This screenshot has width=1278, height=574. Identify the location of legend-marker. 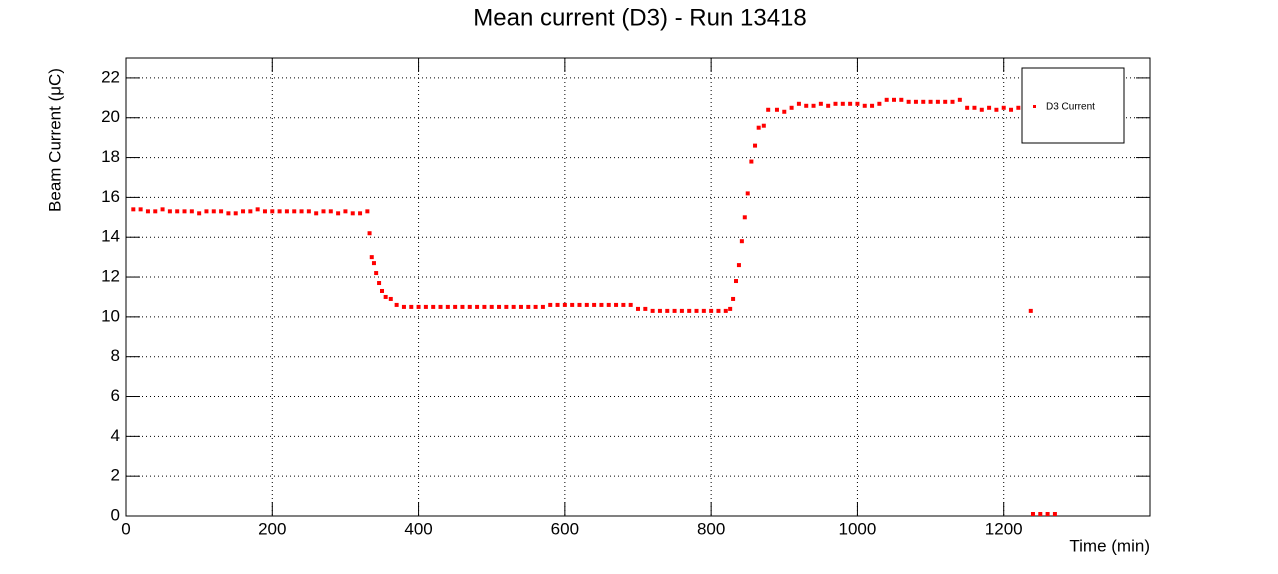
(1034, 106).